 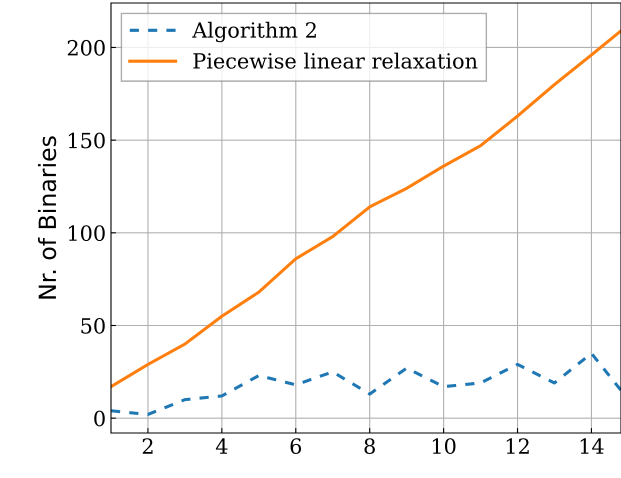 I want to click on x-tick-label: 14, so click(x=592, y=446).